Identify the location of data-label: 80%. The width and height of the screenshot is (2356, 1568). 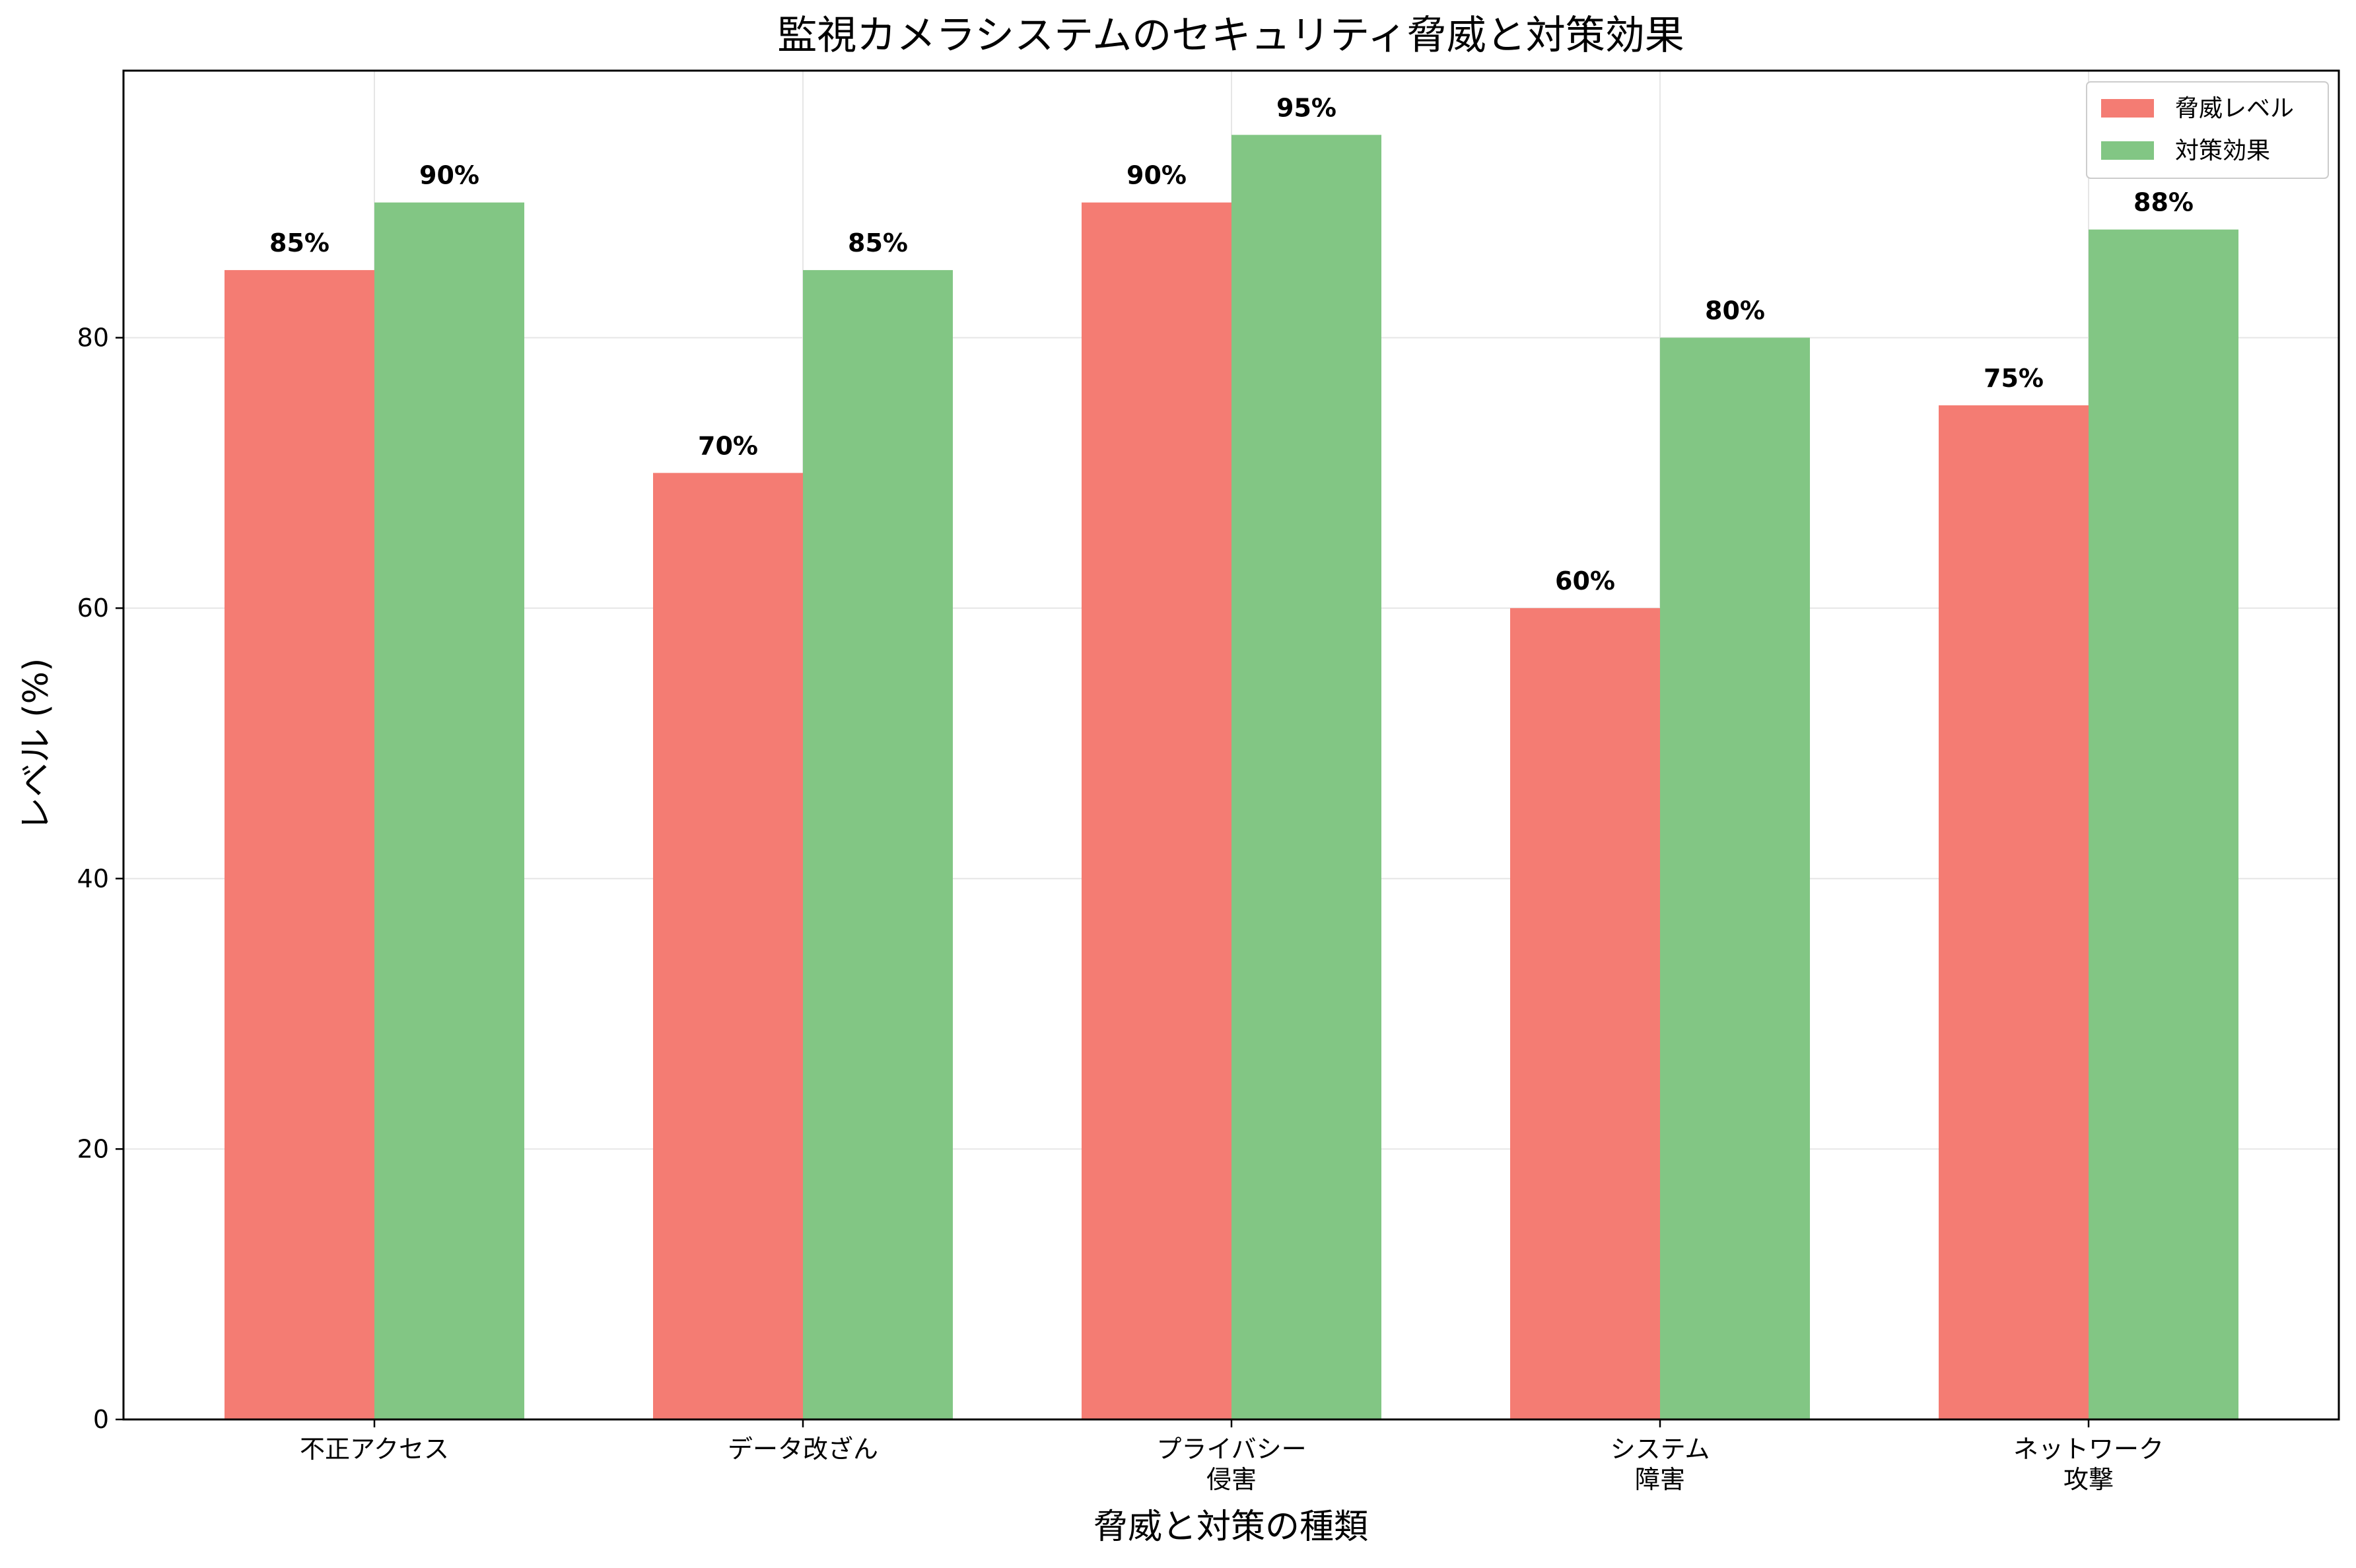
(1735, 310).